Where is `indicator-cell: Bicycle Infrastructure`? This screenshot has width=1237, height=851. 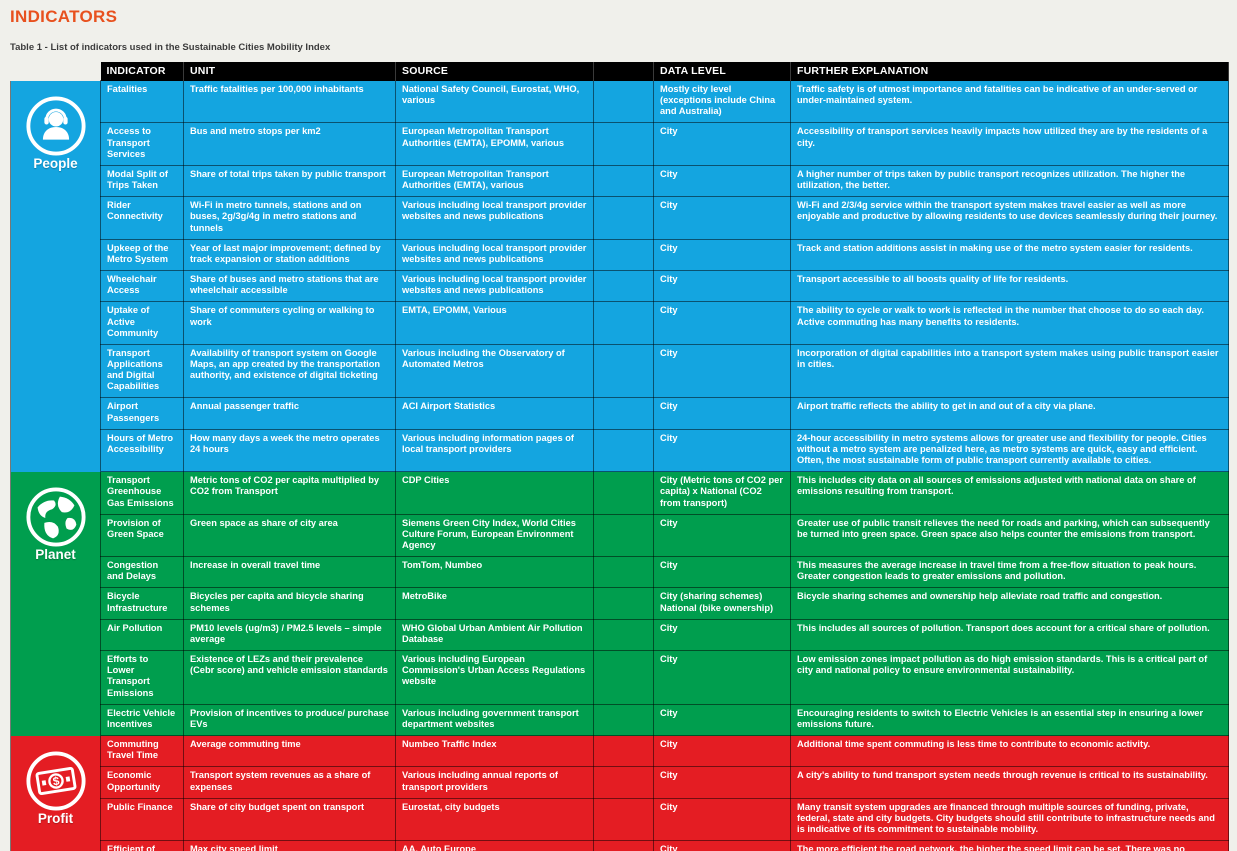 indicator-cell: Bicycle Infrastructure is located at coordinates (142, 603).